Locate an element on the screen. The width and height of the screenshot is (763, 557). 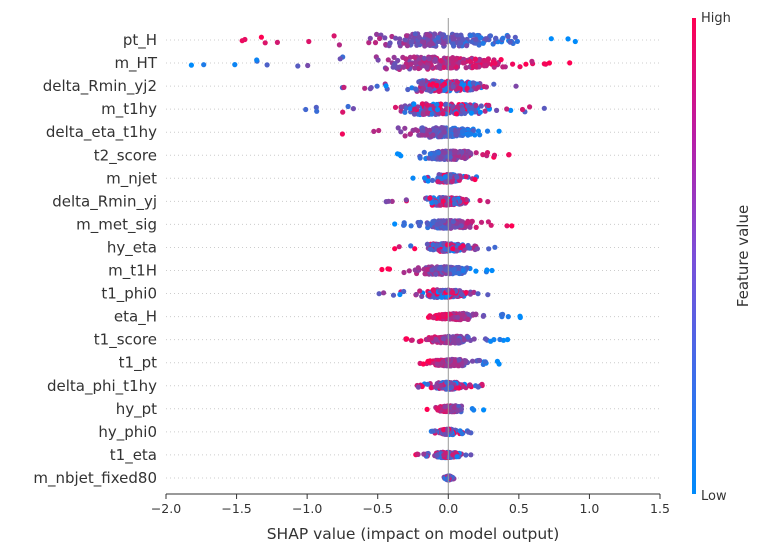
feature-row-t1-pt: t1_pt is located at coordinates (389, 363).